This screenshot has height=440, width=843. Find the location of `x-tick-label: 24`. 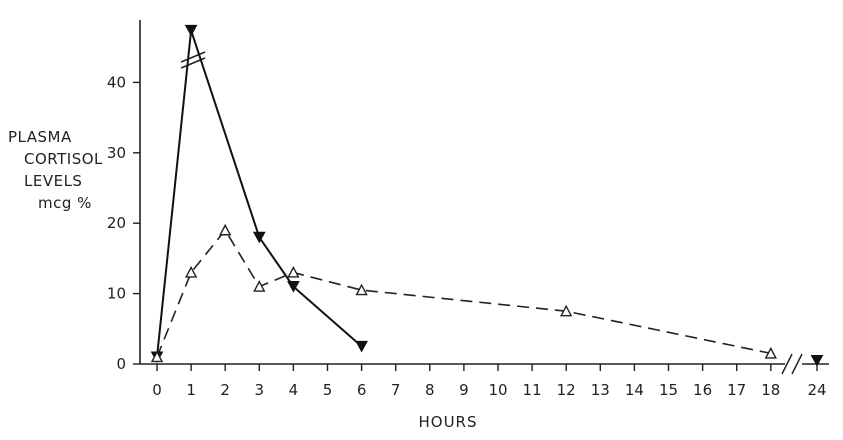

x-tick-label: 24 is located at coordinates (816, 390).